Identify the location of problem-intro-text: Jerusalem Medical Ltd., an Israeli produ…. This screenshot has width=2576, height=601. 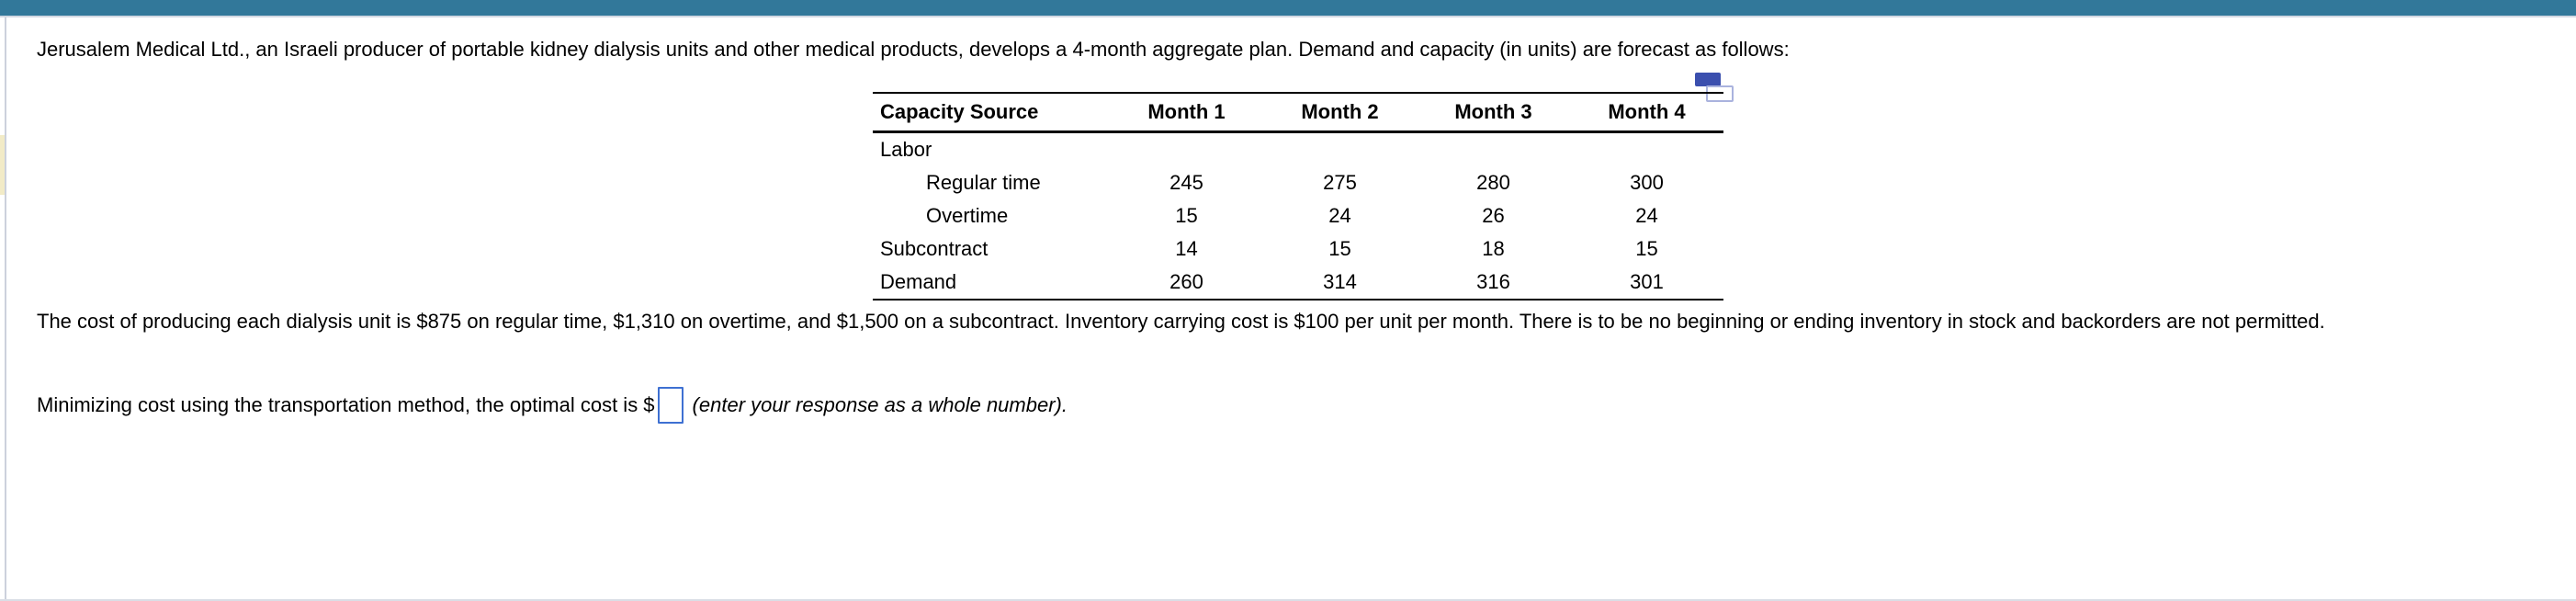
(913, 49).